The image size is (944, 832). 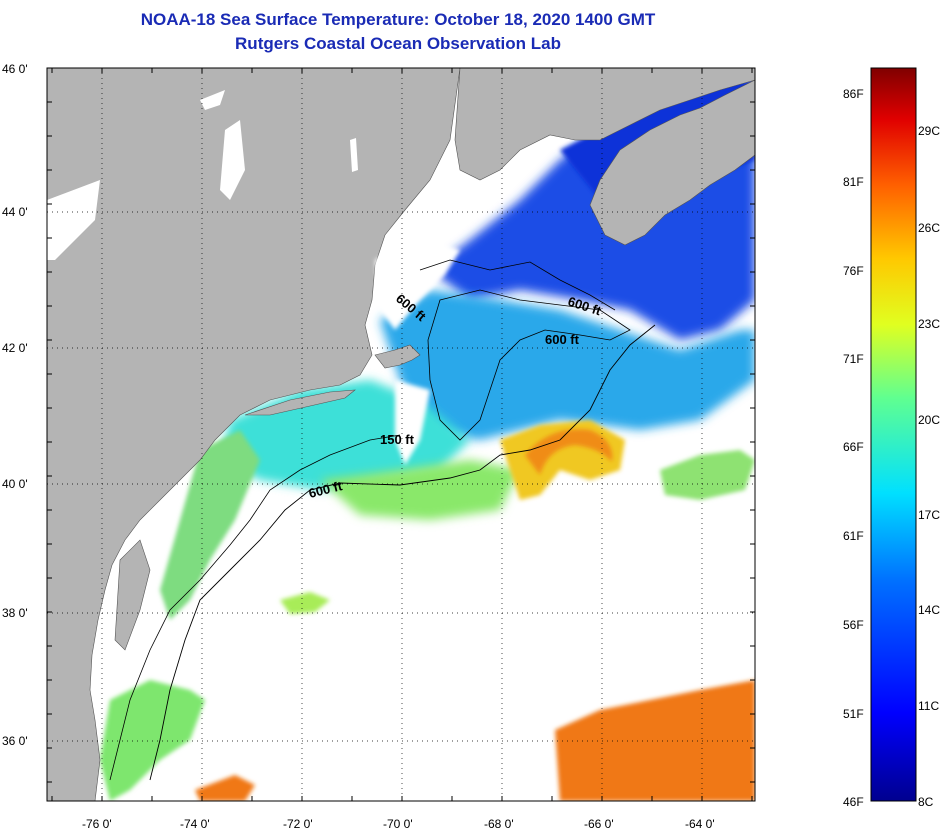 What do you see at coordinates (562, 339) in the screenshot?
I see `contour-label-600ft: 600 ft` at bounding box center [562, 339].